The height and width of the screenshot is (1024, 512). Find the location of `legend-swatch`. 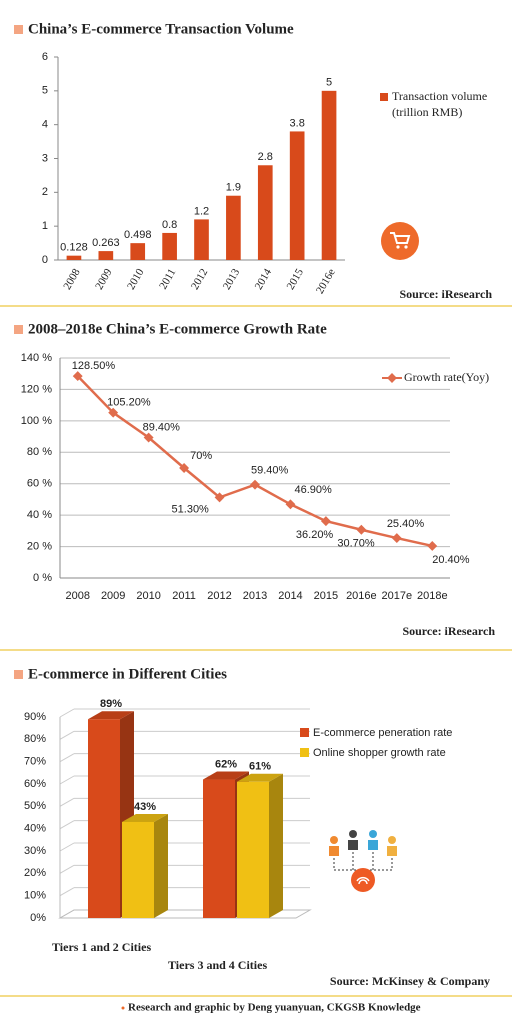

legend-swatch is located at coordinates (304, 752).